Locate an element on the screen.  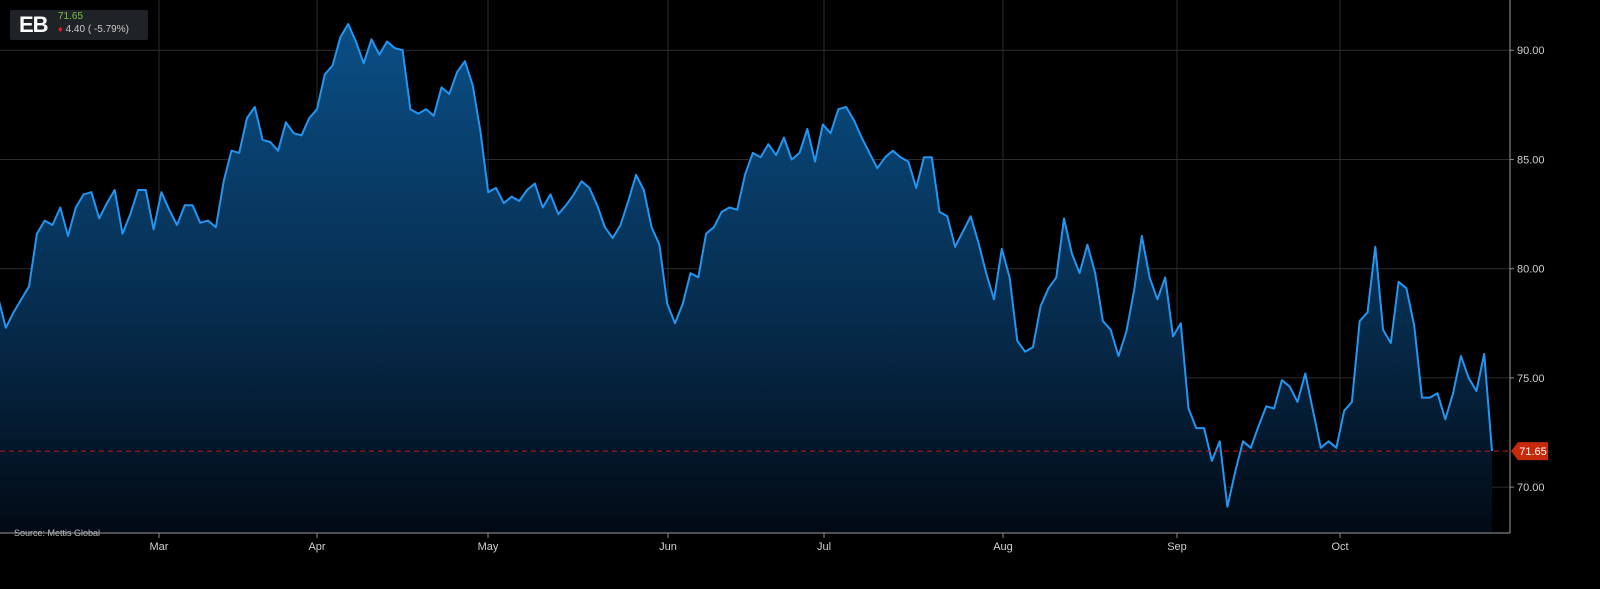
x-tick-label: Jul is located at coordinates (824, 547).